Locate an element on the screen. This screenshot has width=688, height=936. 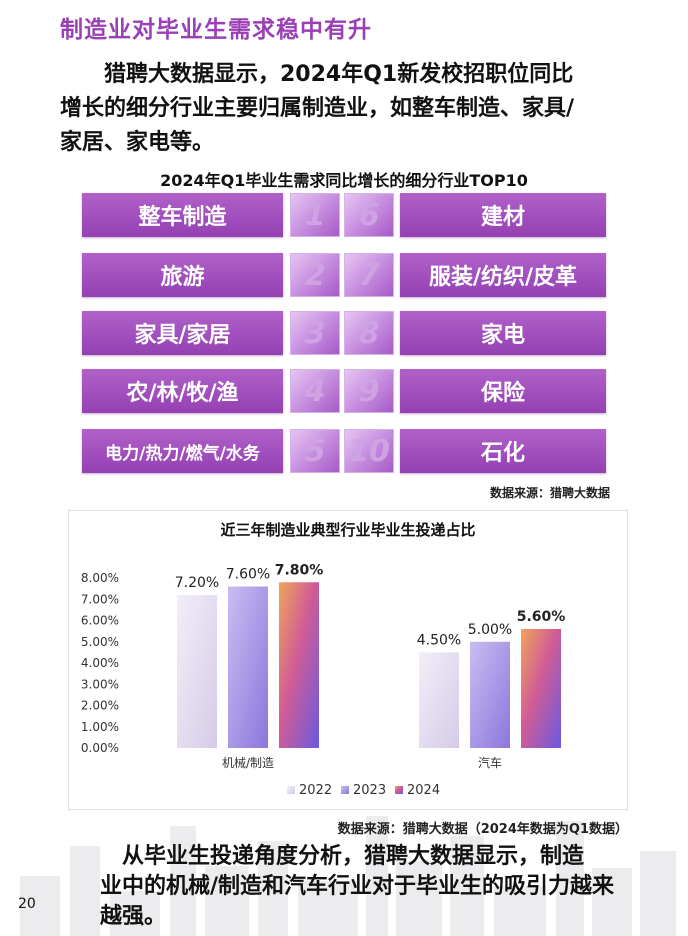
legend-label-2023: 2023 is located at coordinates (369, 790).